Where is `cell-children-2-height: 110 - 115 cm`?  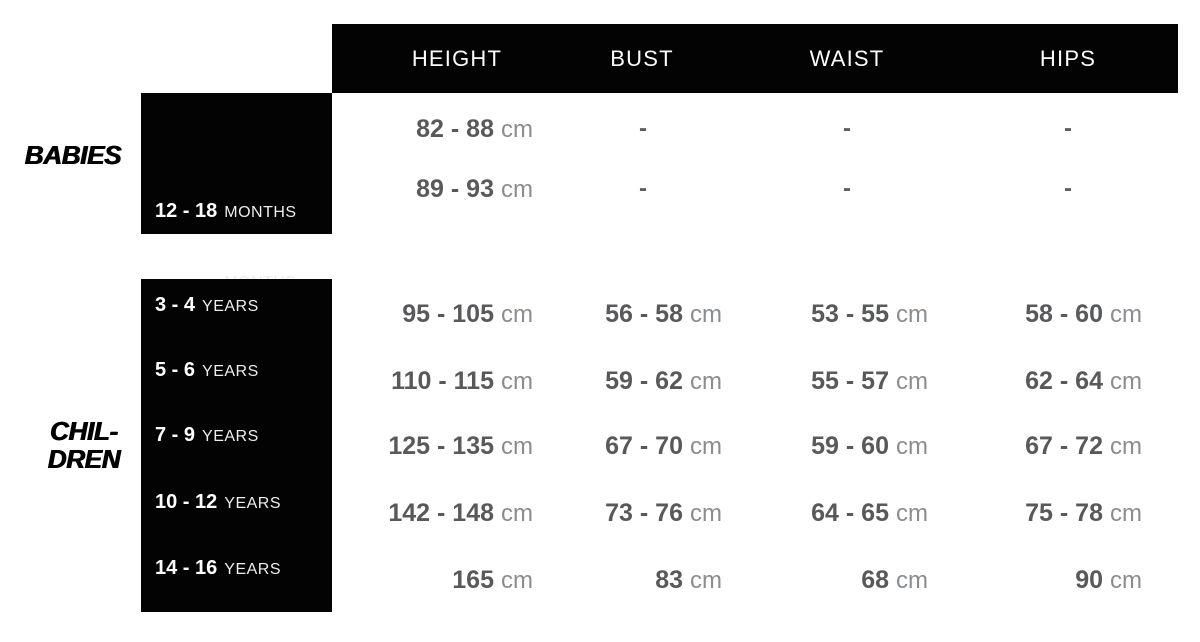 cell-children-2-height: 110 - 115 cm is located at coordinates (441, 383).